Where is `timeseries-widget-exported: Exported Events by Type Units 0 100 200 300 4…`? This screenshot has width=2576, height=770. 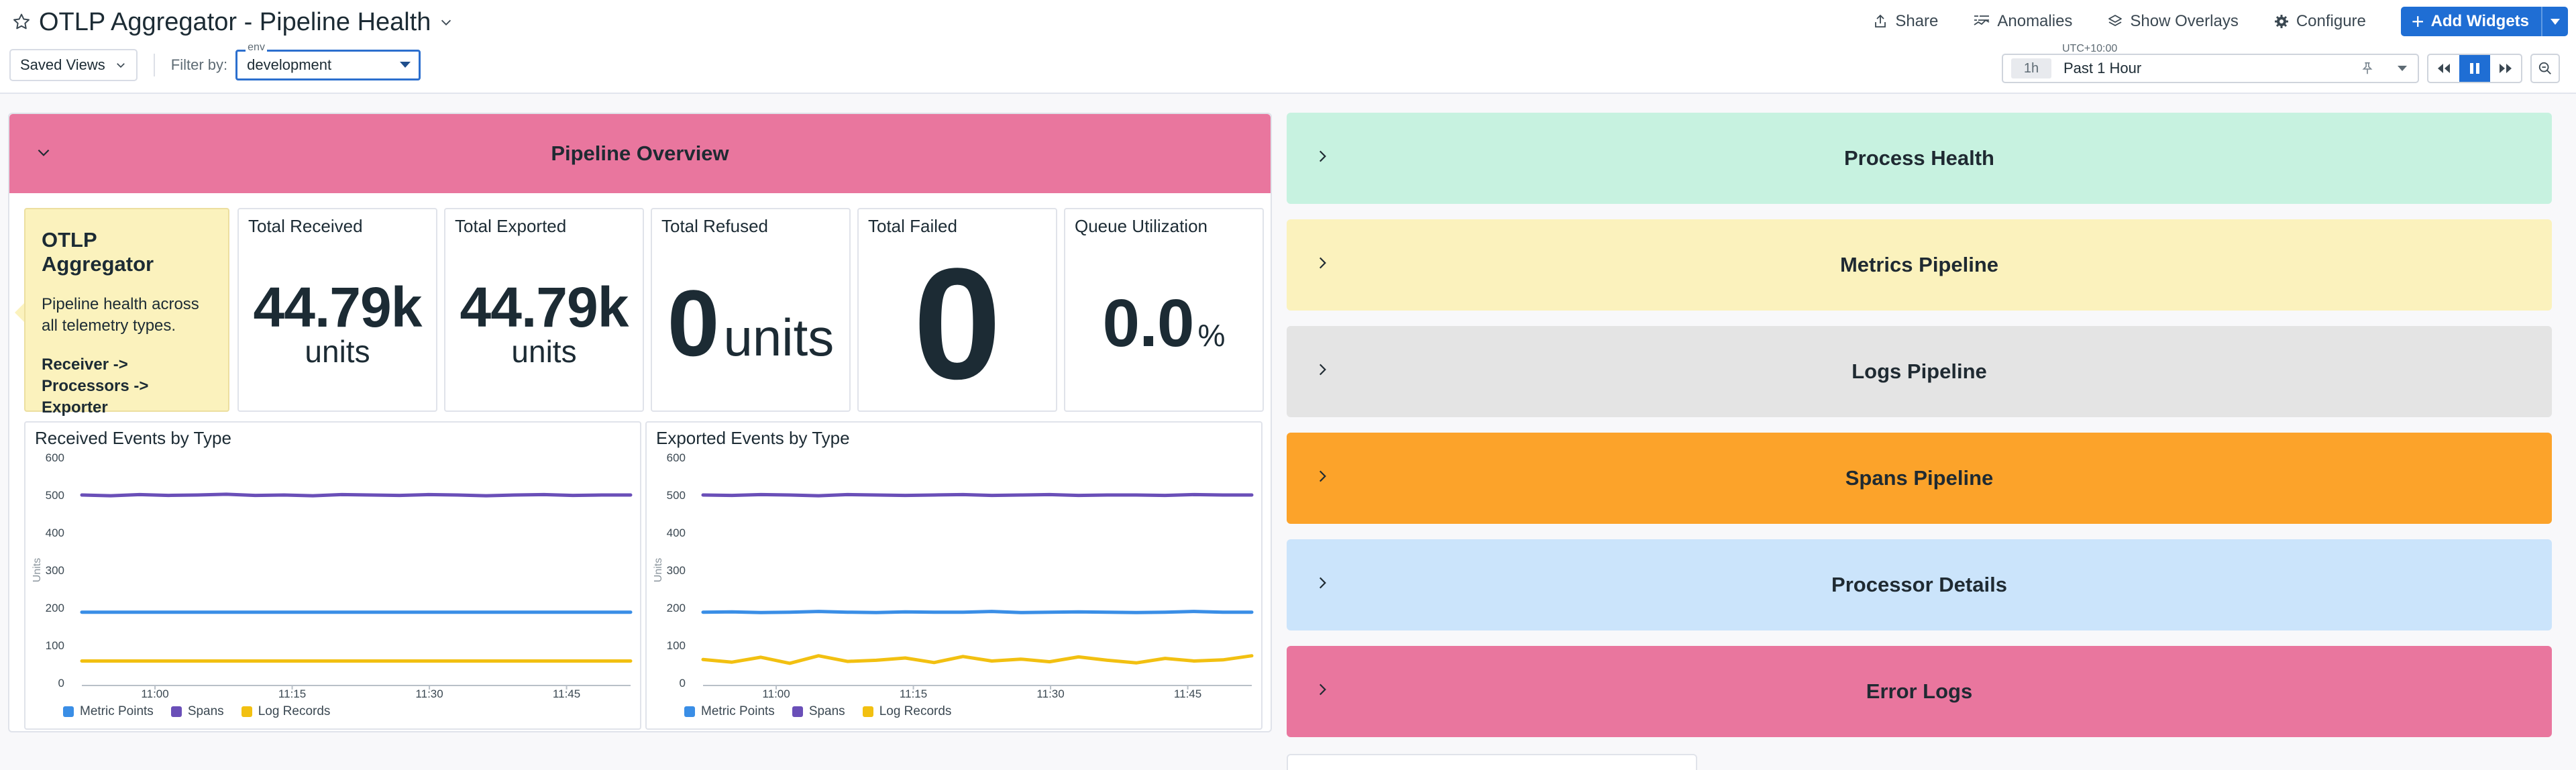
timeseries-widget-exported: Exported Events by Type Units 0 100 200 300 4… is located at coordinates (954, 575).